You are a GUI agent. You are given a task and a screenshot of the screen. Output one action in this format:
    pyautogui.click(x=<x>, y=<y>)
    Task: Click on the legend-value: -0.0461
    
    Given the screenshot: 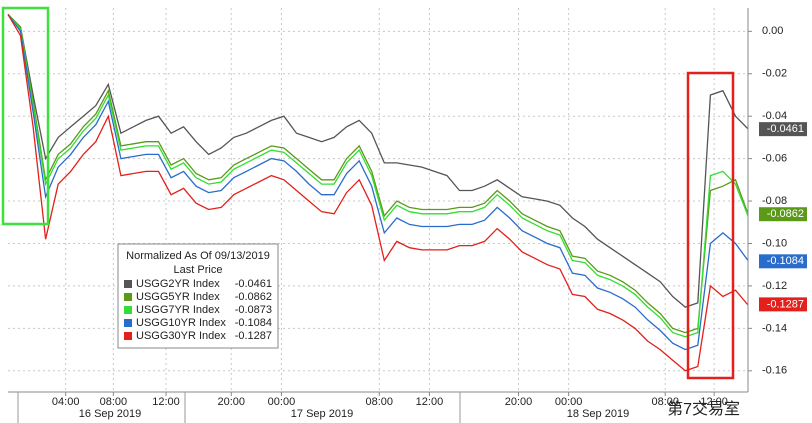 What is the action you would take?
    pyautogui.click(x=253, y=284)
    